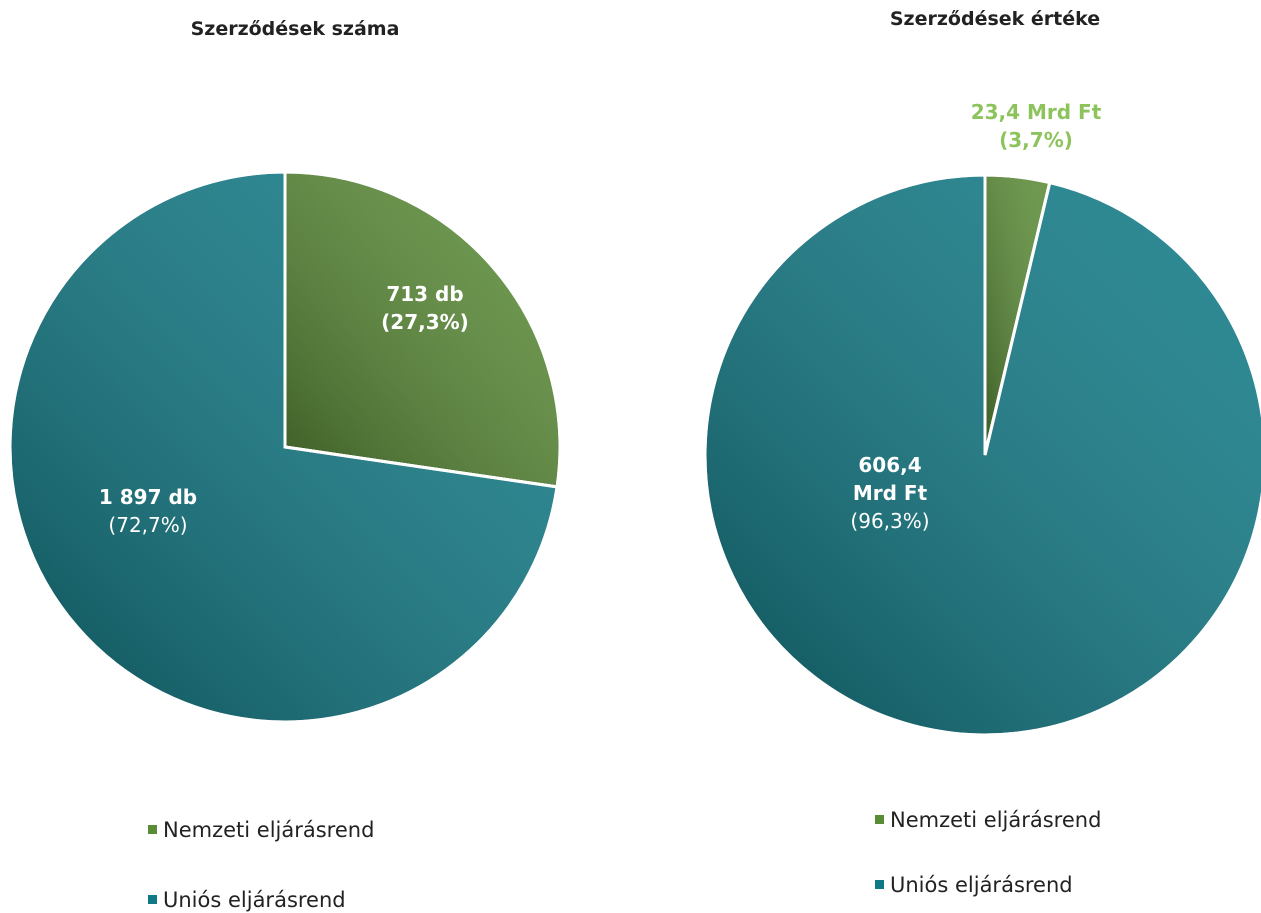 The height and width of the screenshot is (913, 1261). What do you see at coordinates (1036, 140) in the screenshot?
I see `percent-label: (3,7%)` at bounding box center [1036, 140].